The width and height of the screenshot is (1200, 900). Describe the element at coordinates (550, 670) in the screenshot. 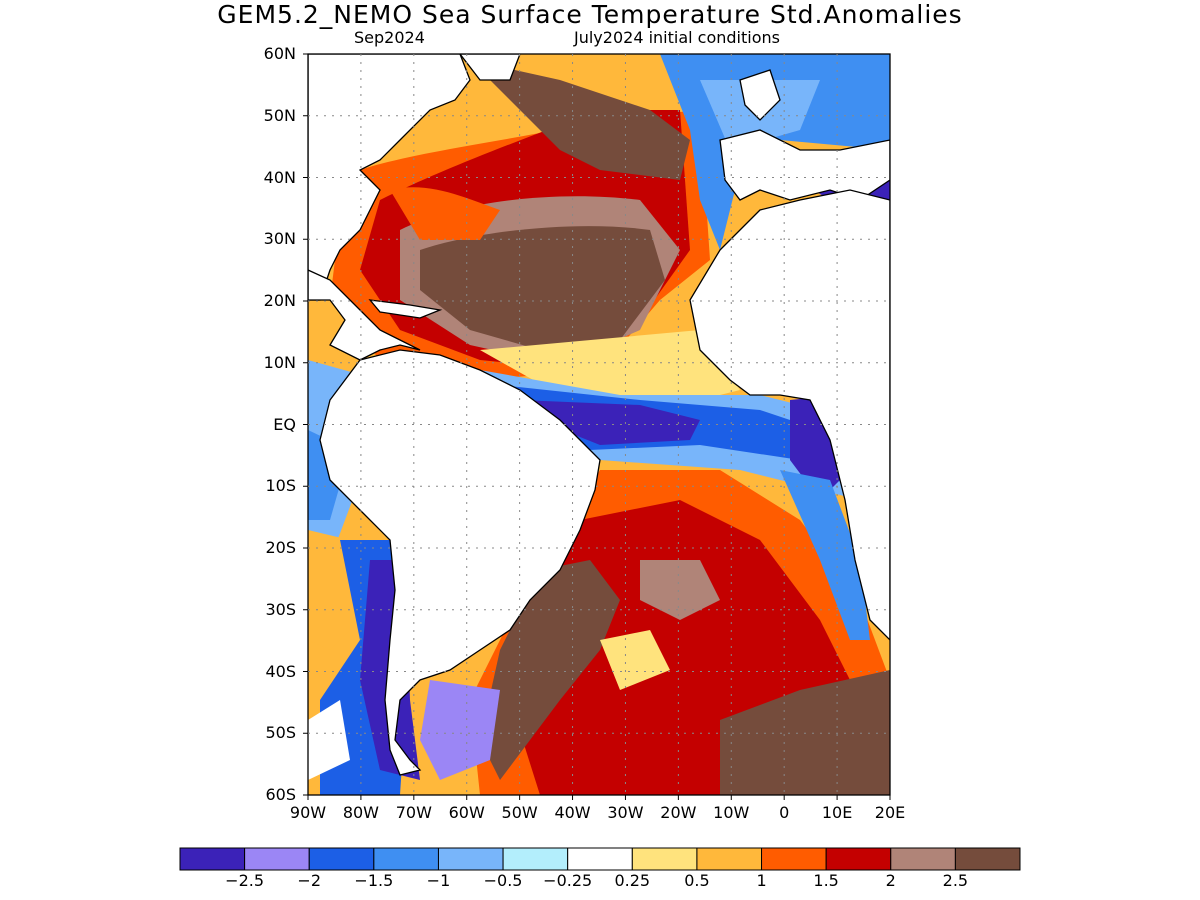

I see `south-atlantic-brown-west` at that location.